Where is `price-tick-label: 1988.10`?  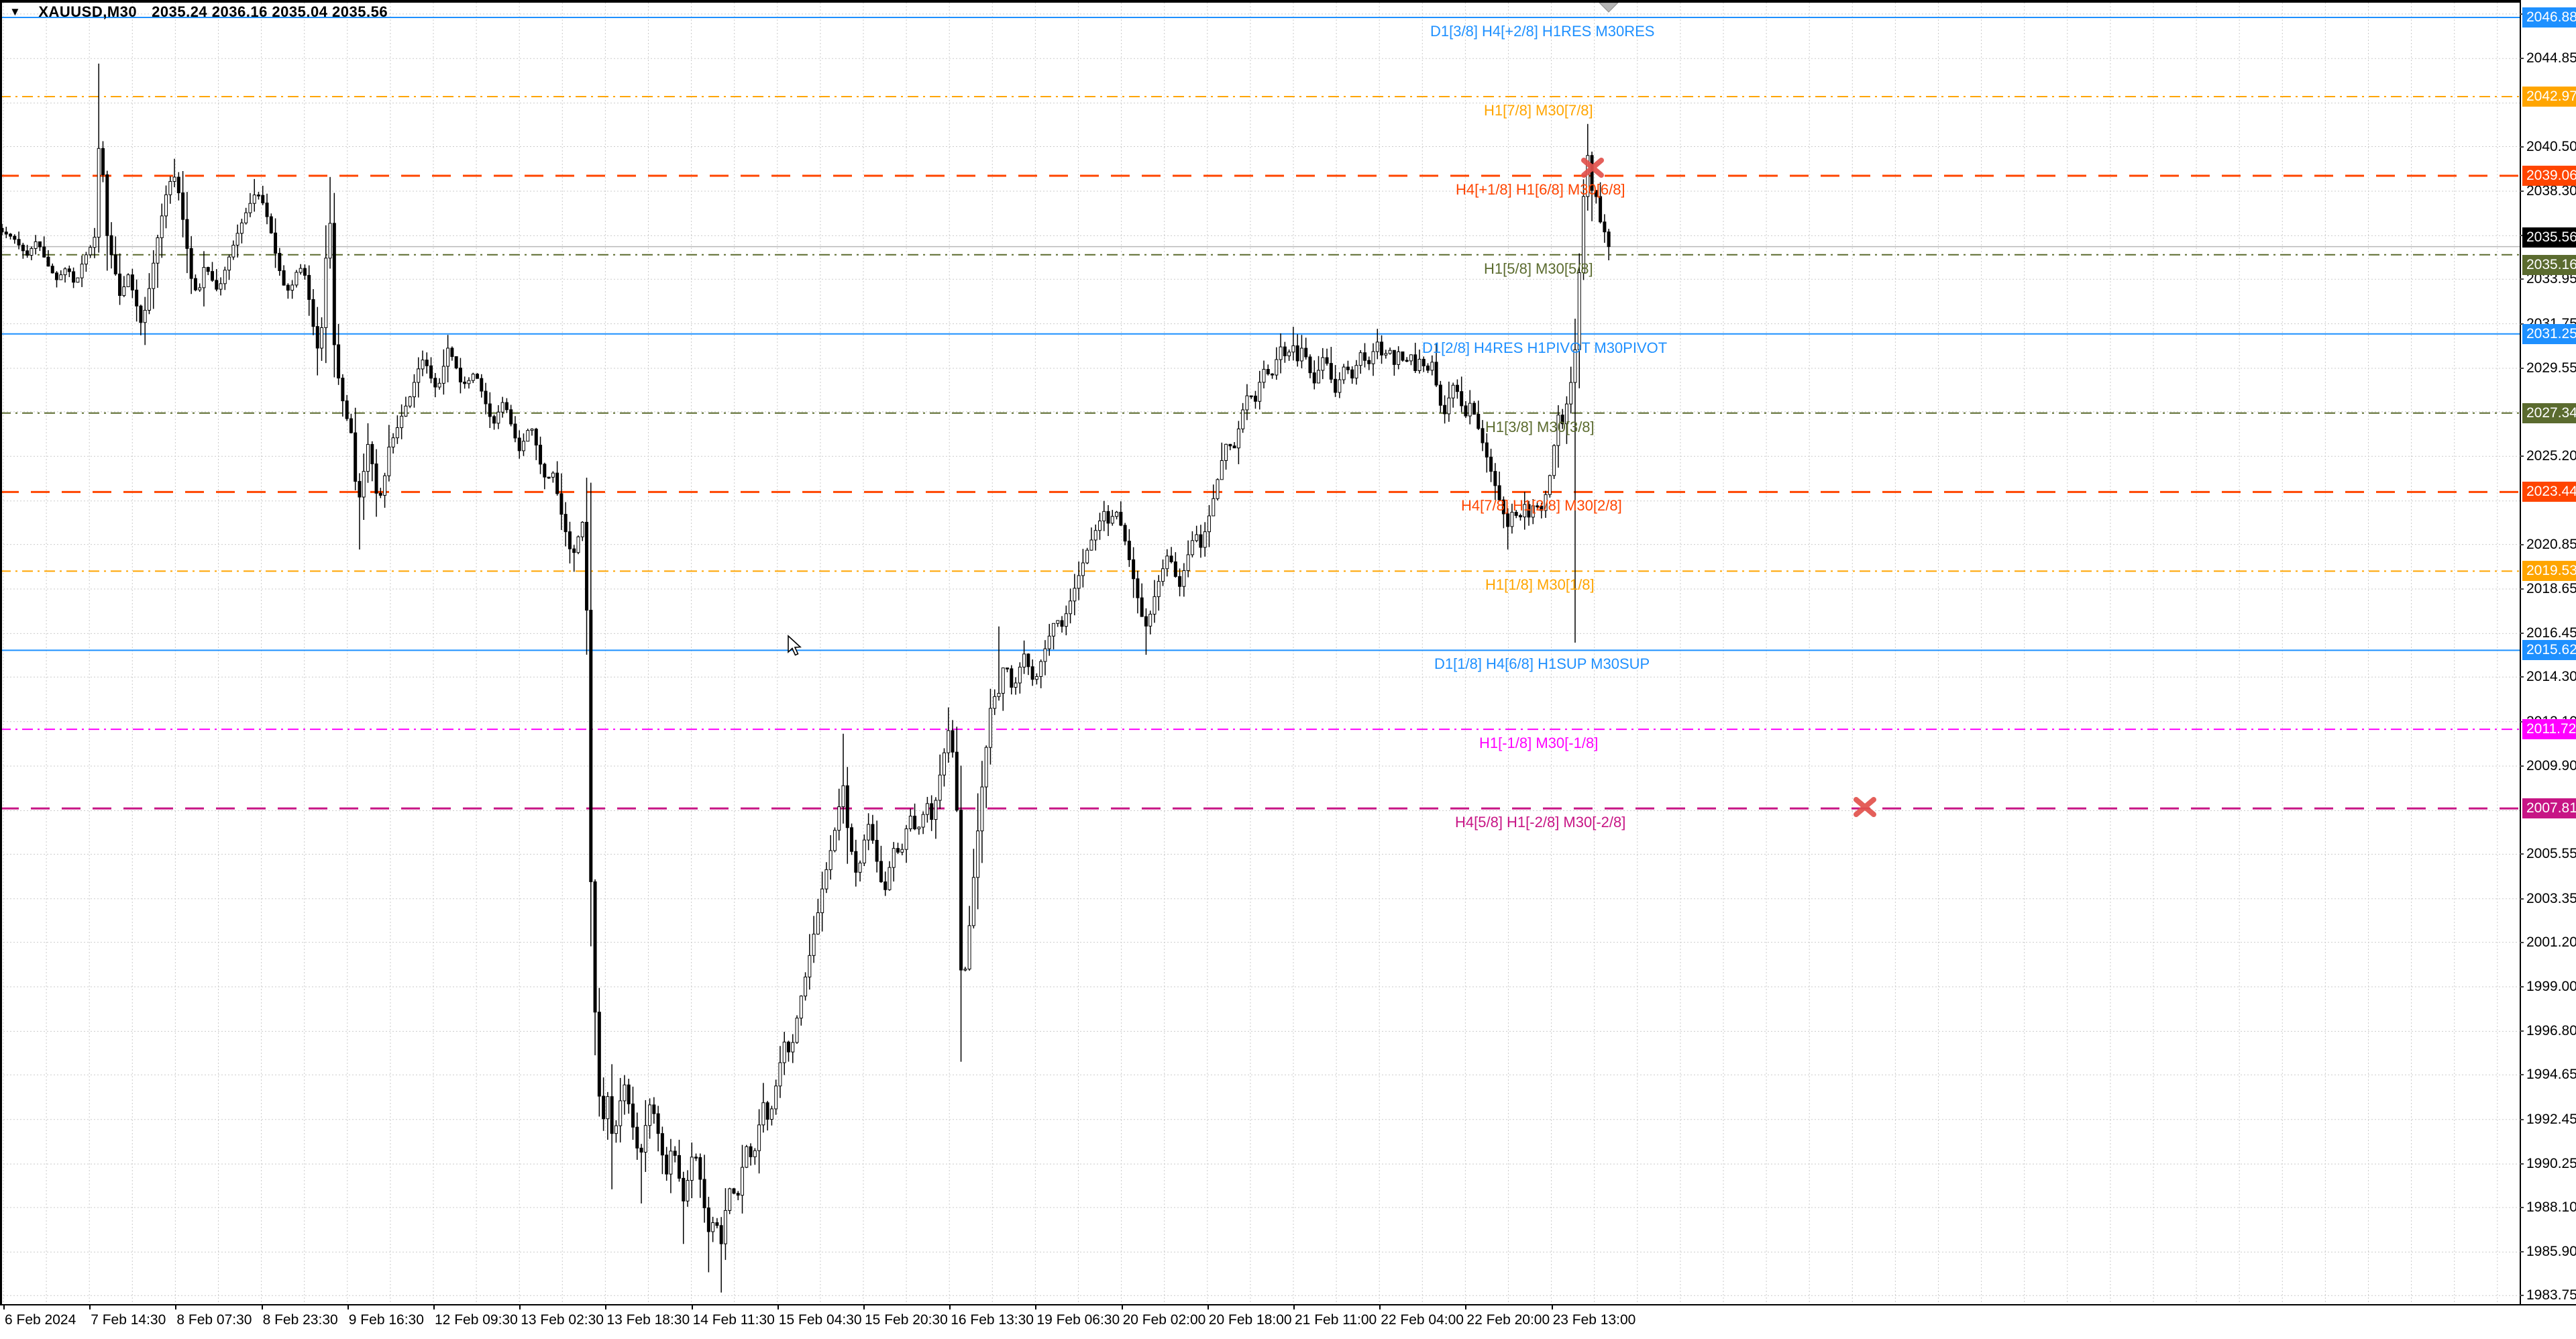
price-tick-label: 1988.10 is located at coordinates (2551, 1207).